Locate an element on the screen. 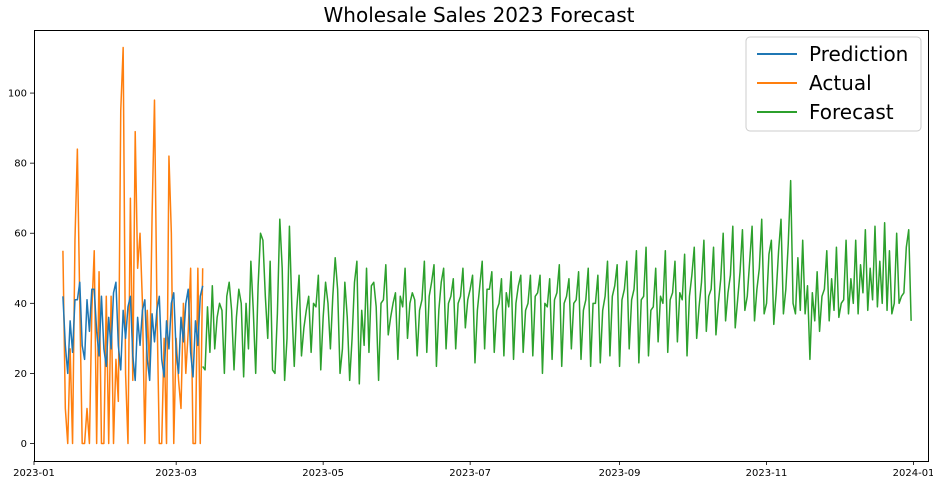 This screenshot has height=487, width=933. y-tick-label: 40 is located at coordinates (20, 304).